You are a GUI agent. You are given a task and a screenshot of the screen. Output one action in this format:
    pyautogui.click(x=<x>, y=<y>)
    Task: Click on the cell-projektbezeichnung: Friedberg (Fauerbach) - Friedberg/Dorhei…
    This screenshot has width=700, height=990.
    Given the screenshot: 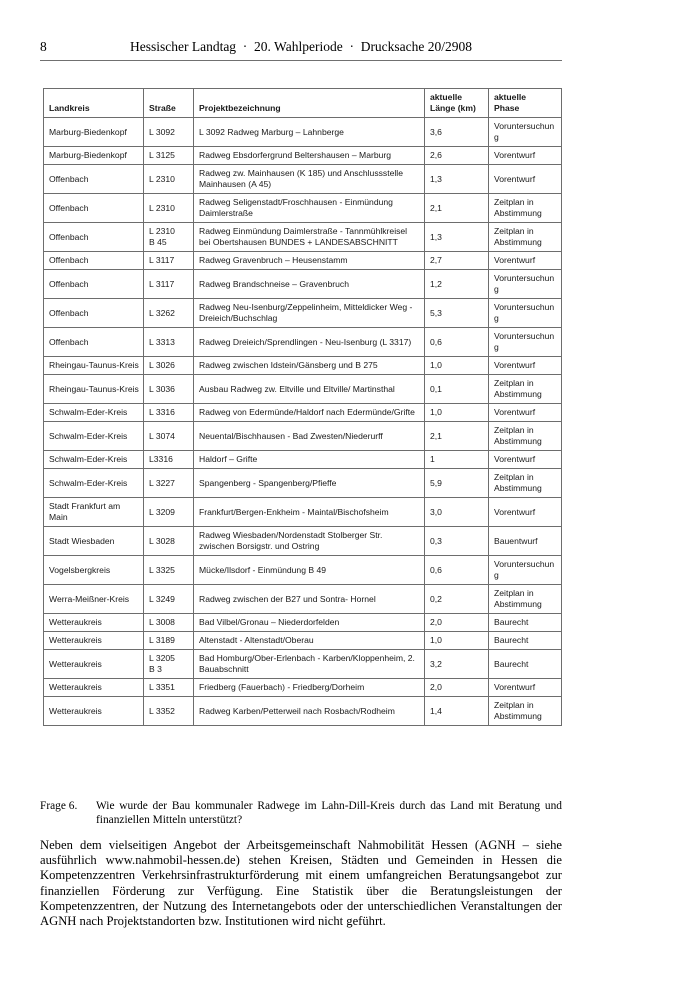 What is the action you would take?
    pyautogui.click(x=309, y=687)
    